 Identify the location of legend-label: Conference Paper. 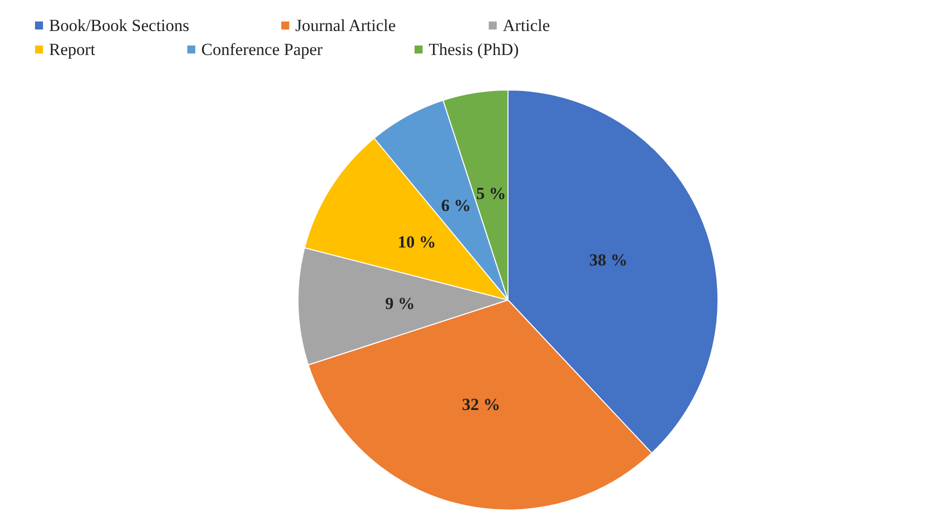
(262, 49).